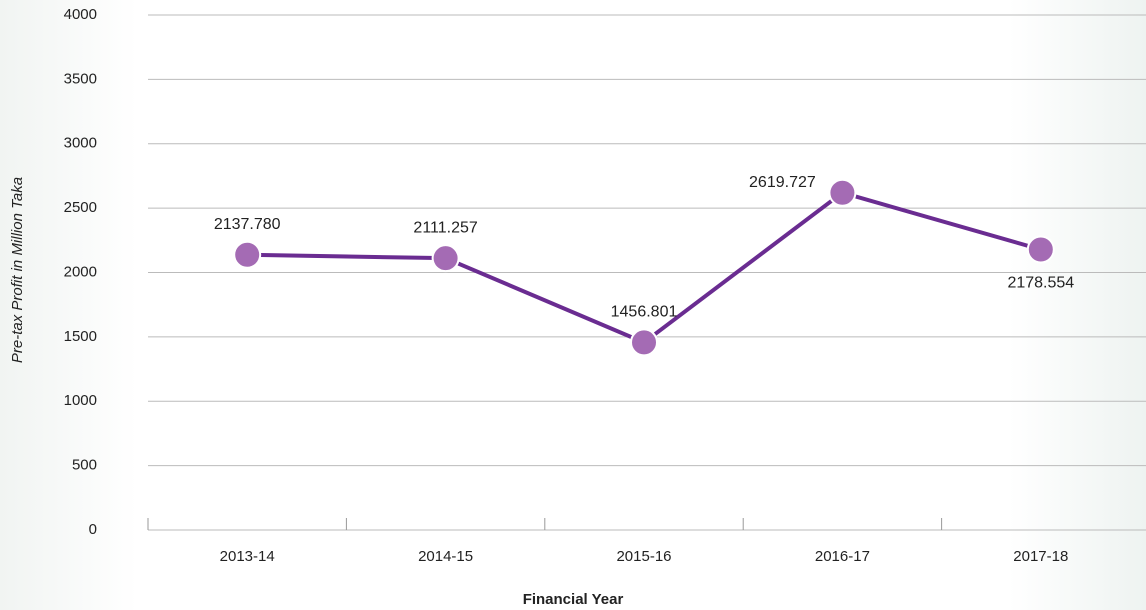  What do you see at coordinates (80, 78) in the screenshot?
I see `y-tick-label: 3500` at bounding box center [80, 78].